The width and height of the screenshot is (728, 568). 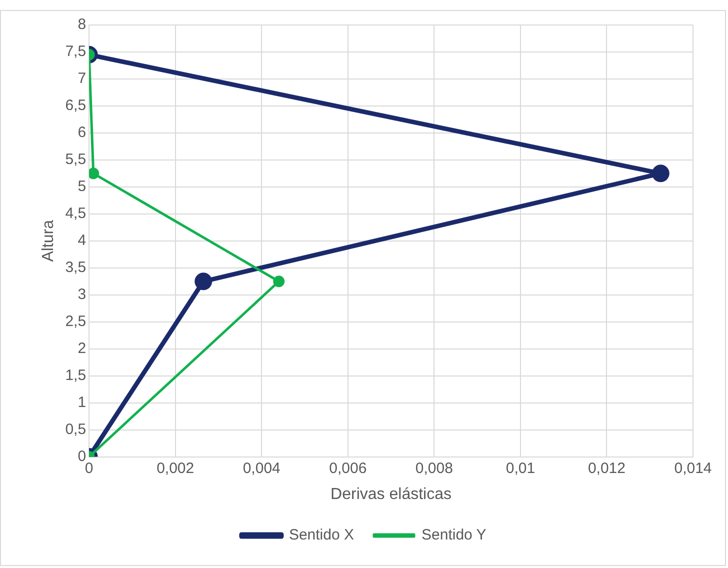 What do you see at coordinates (693, 468) in the screenshot?
I see `x-tick-label: 0,014` at bounding box center [693, 468].